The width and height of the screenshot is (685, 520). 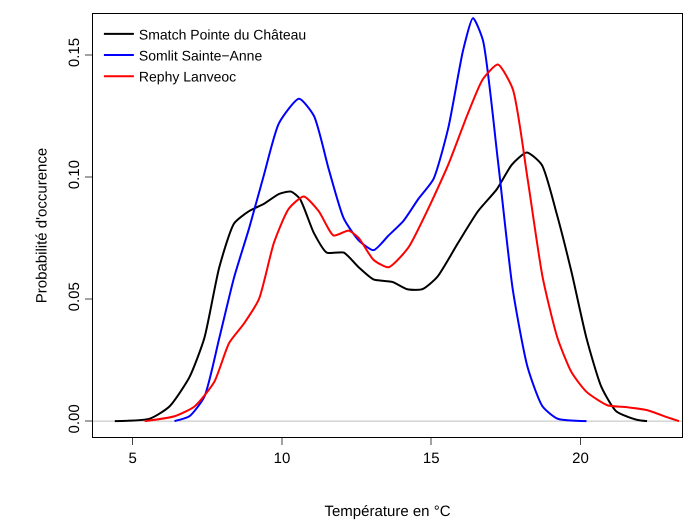 What do you see at coordinates (74, 419) in the screenshot?
I see `y-tick-label: 0.00` at bounding box center [74, 419].